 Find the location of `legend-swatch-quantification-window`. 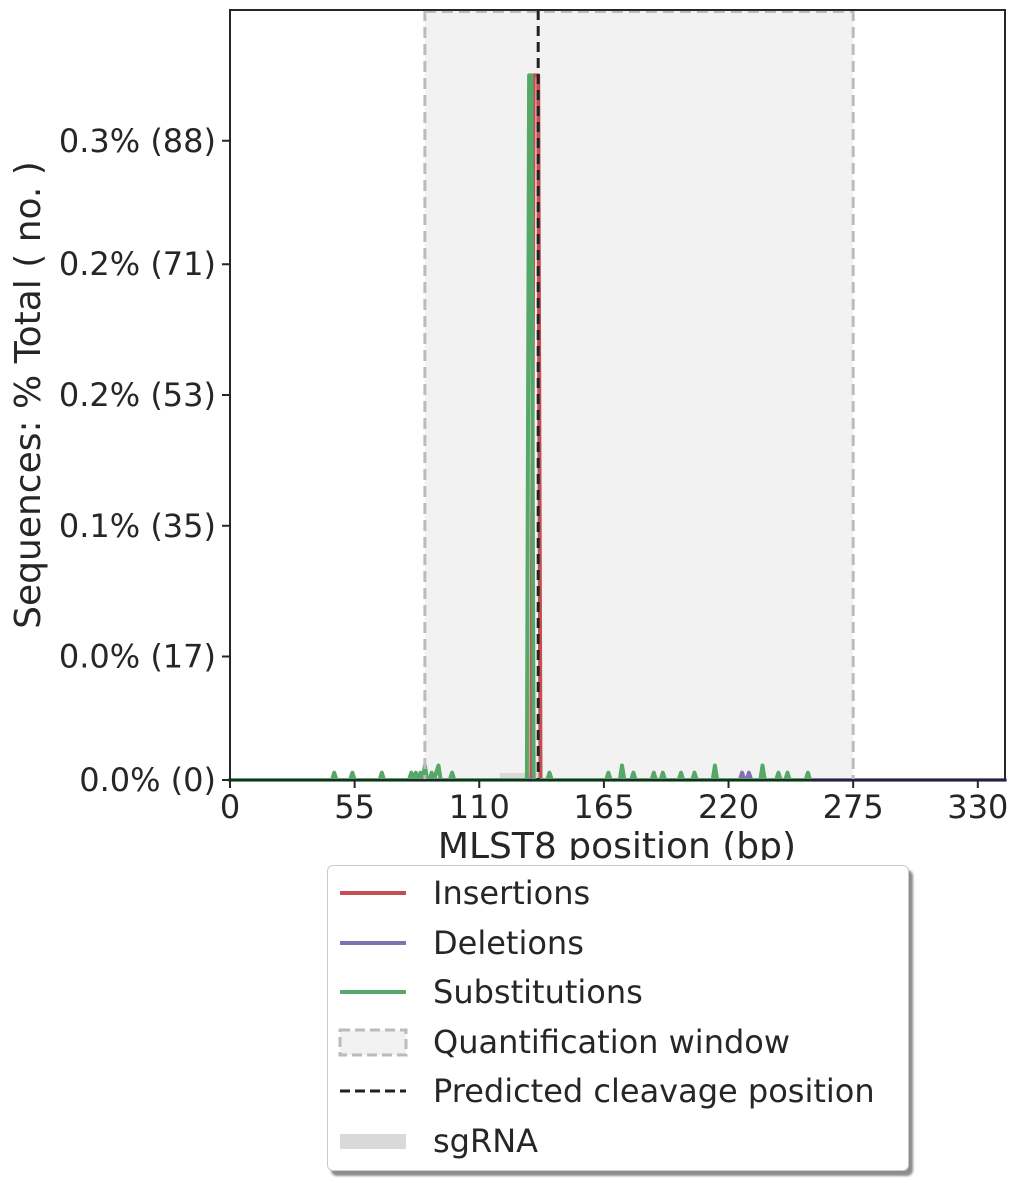

legend-swatch-quantification-window is located at coordinates (373, 1042).